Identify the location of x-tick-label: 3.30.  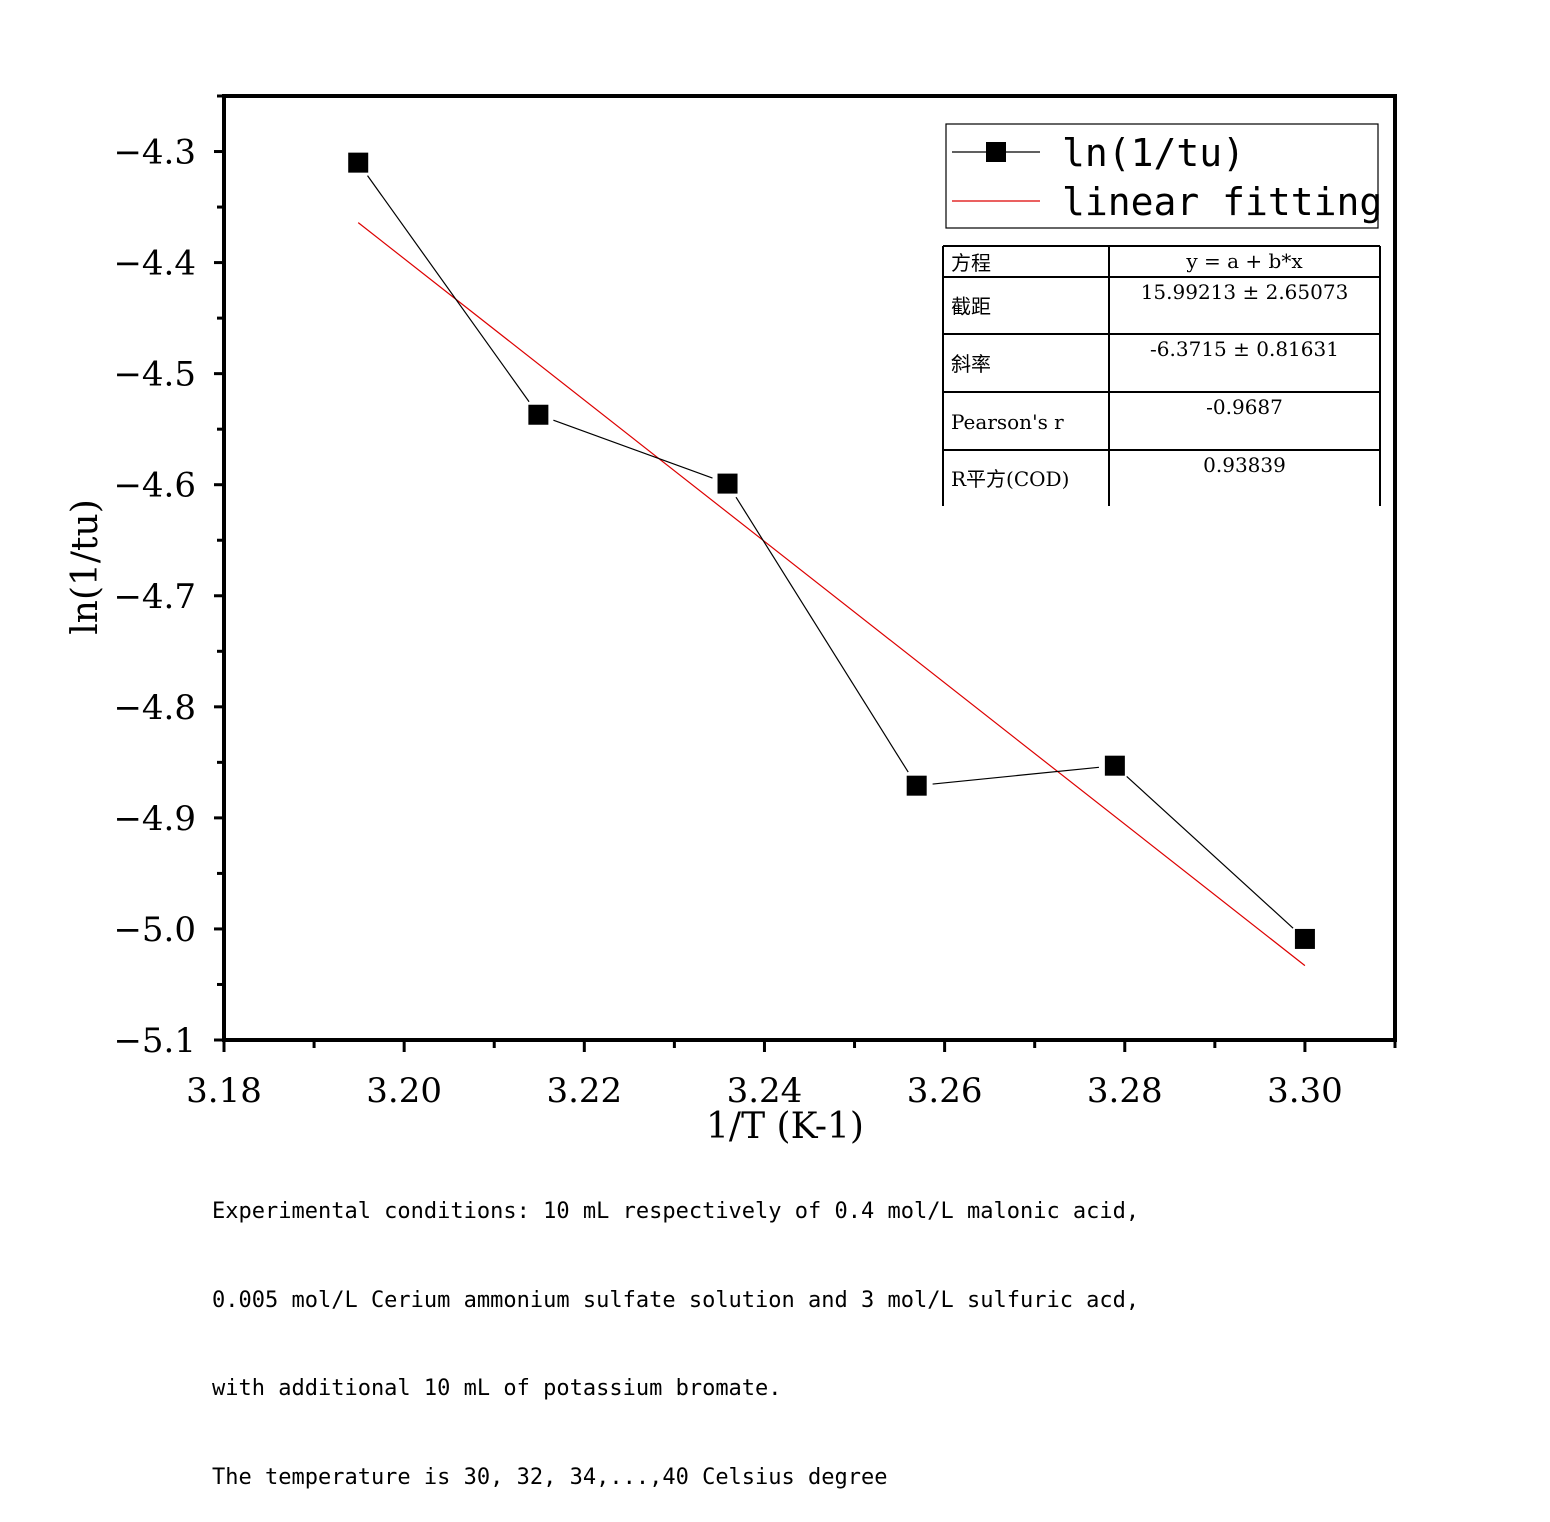
(1305, 1091).